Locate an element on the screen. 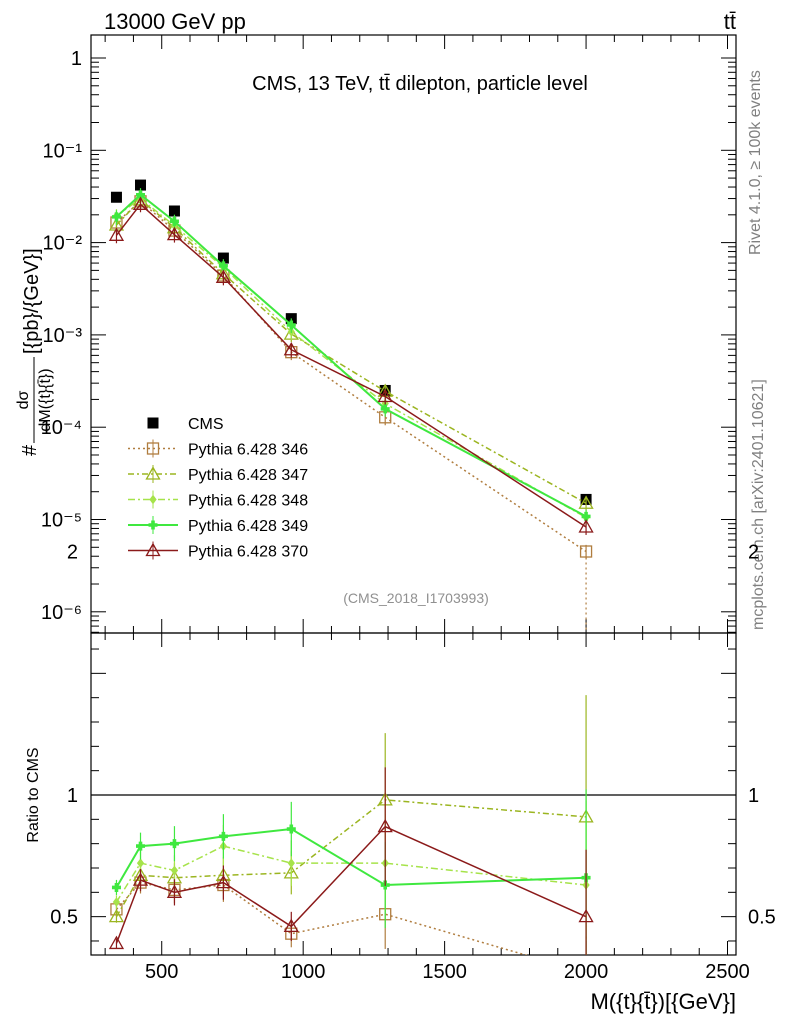 The height and width of the screenshot is (1024, 786). legend-entry-p347: Pythia 6.428 347 is located at coordinates (218, 474).